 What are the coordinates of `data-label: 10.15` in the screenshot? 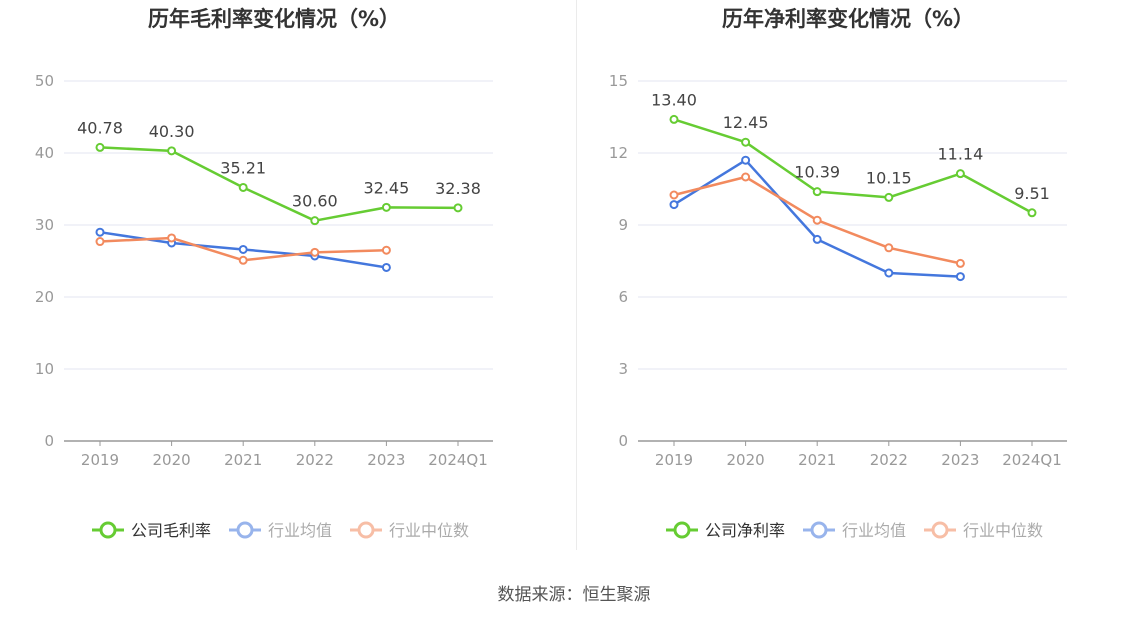 It's located at (889, 177).